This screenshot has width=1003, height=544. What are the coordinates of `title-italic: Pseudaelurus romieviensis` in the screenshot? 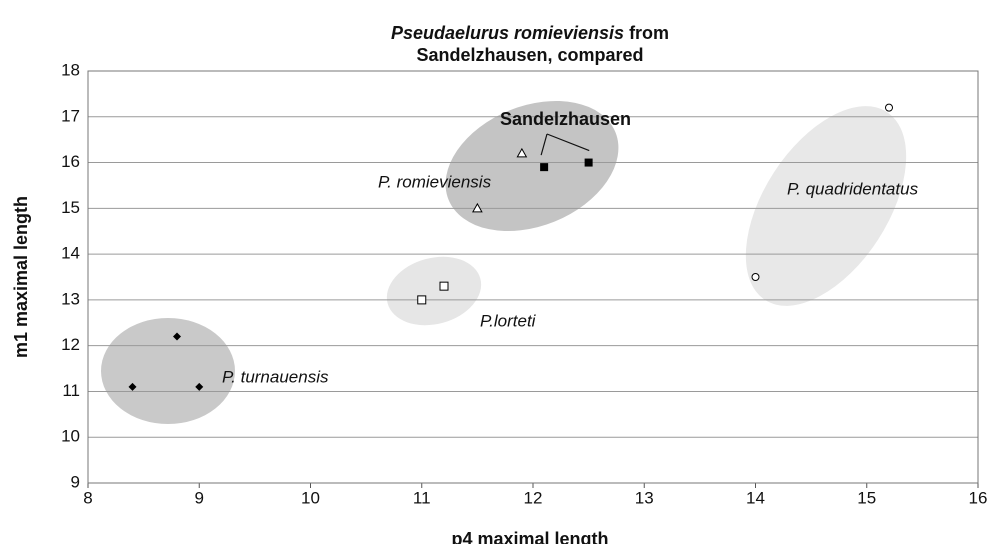 It's located at (507, 33).